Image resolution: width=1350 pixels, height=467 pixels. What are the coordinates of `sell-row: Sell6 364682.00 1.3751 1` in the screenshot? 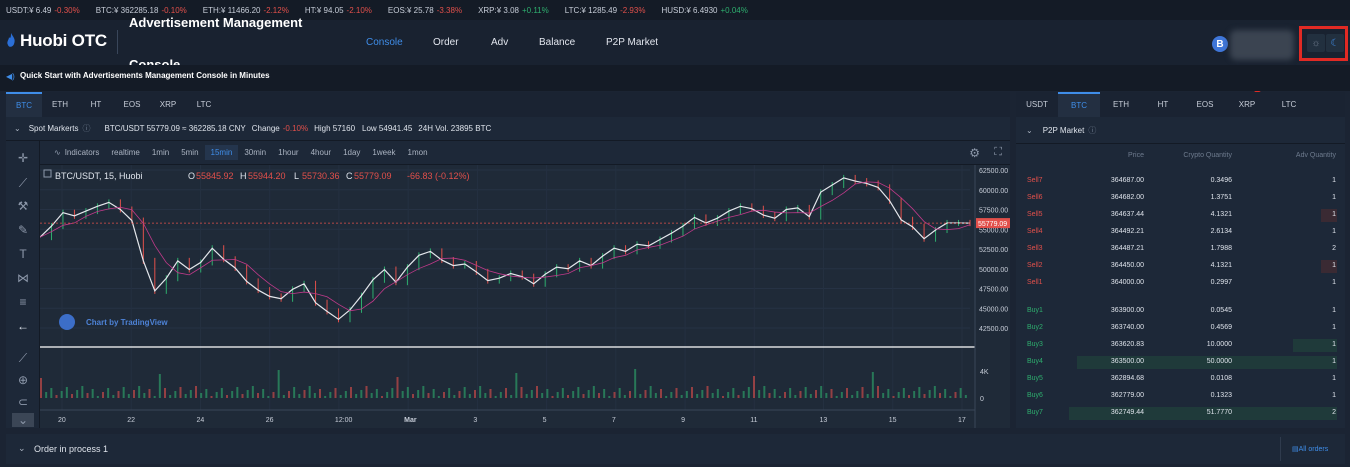 It's located at (1180, 198).